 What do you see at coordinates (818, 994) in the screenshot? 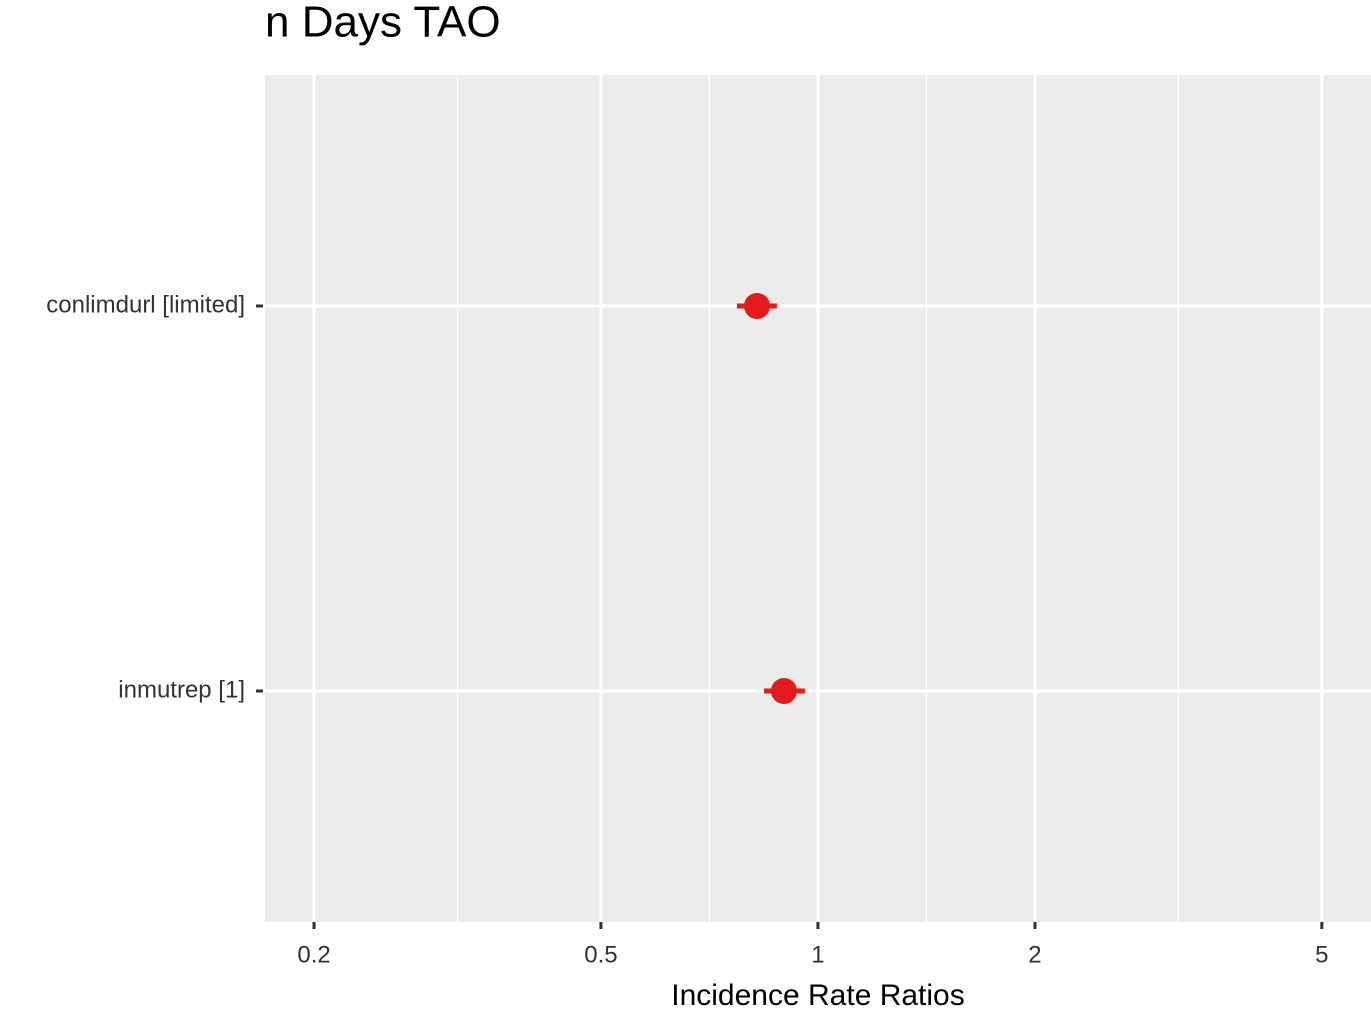
I see `x-axis-label: Incidence Rate Ratios` at bounding box center [818, 994].